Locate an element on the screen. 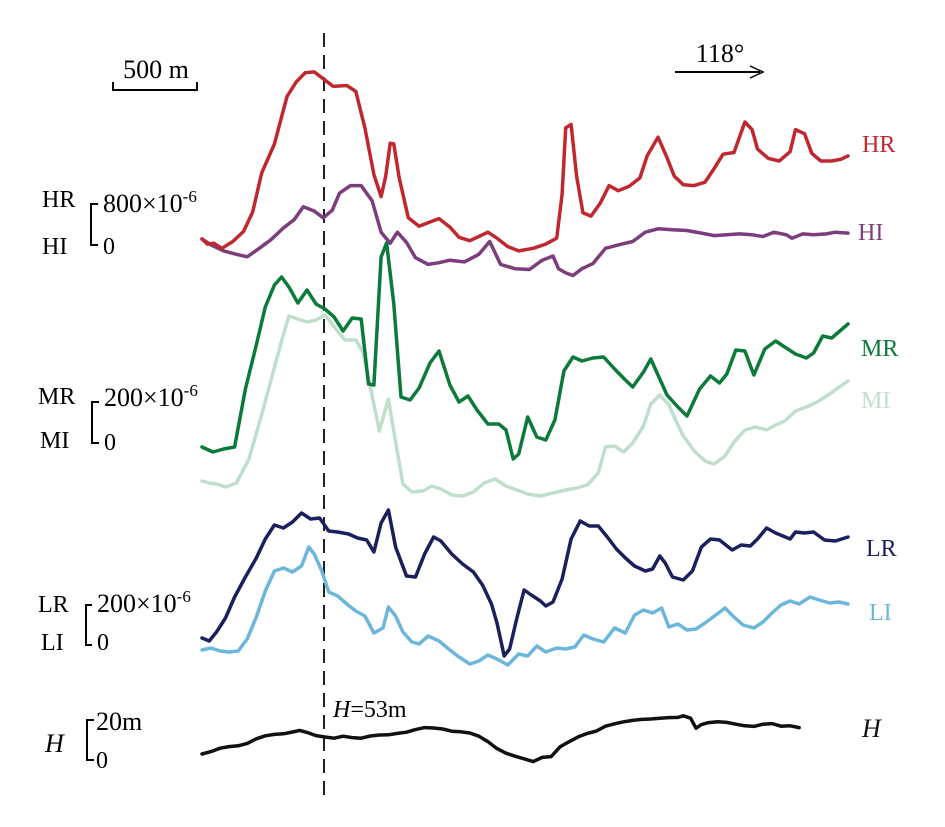  scale-lf-bracket is located at coordinates (88, 625).